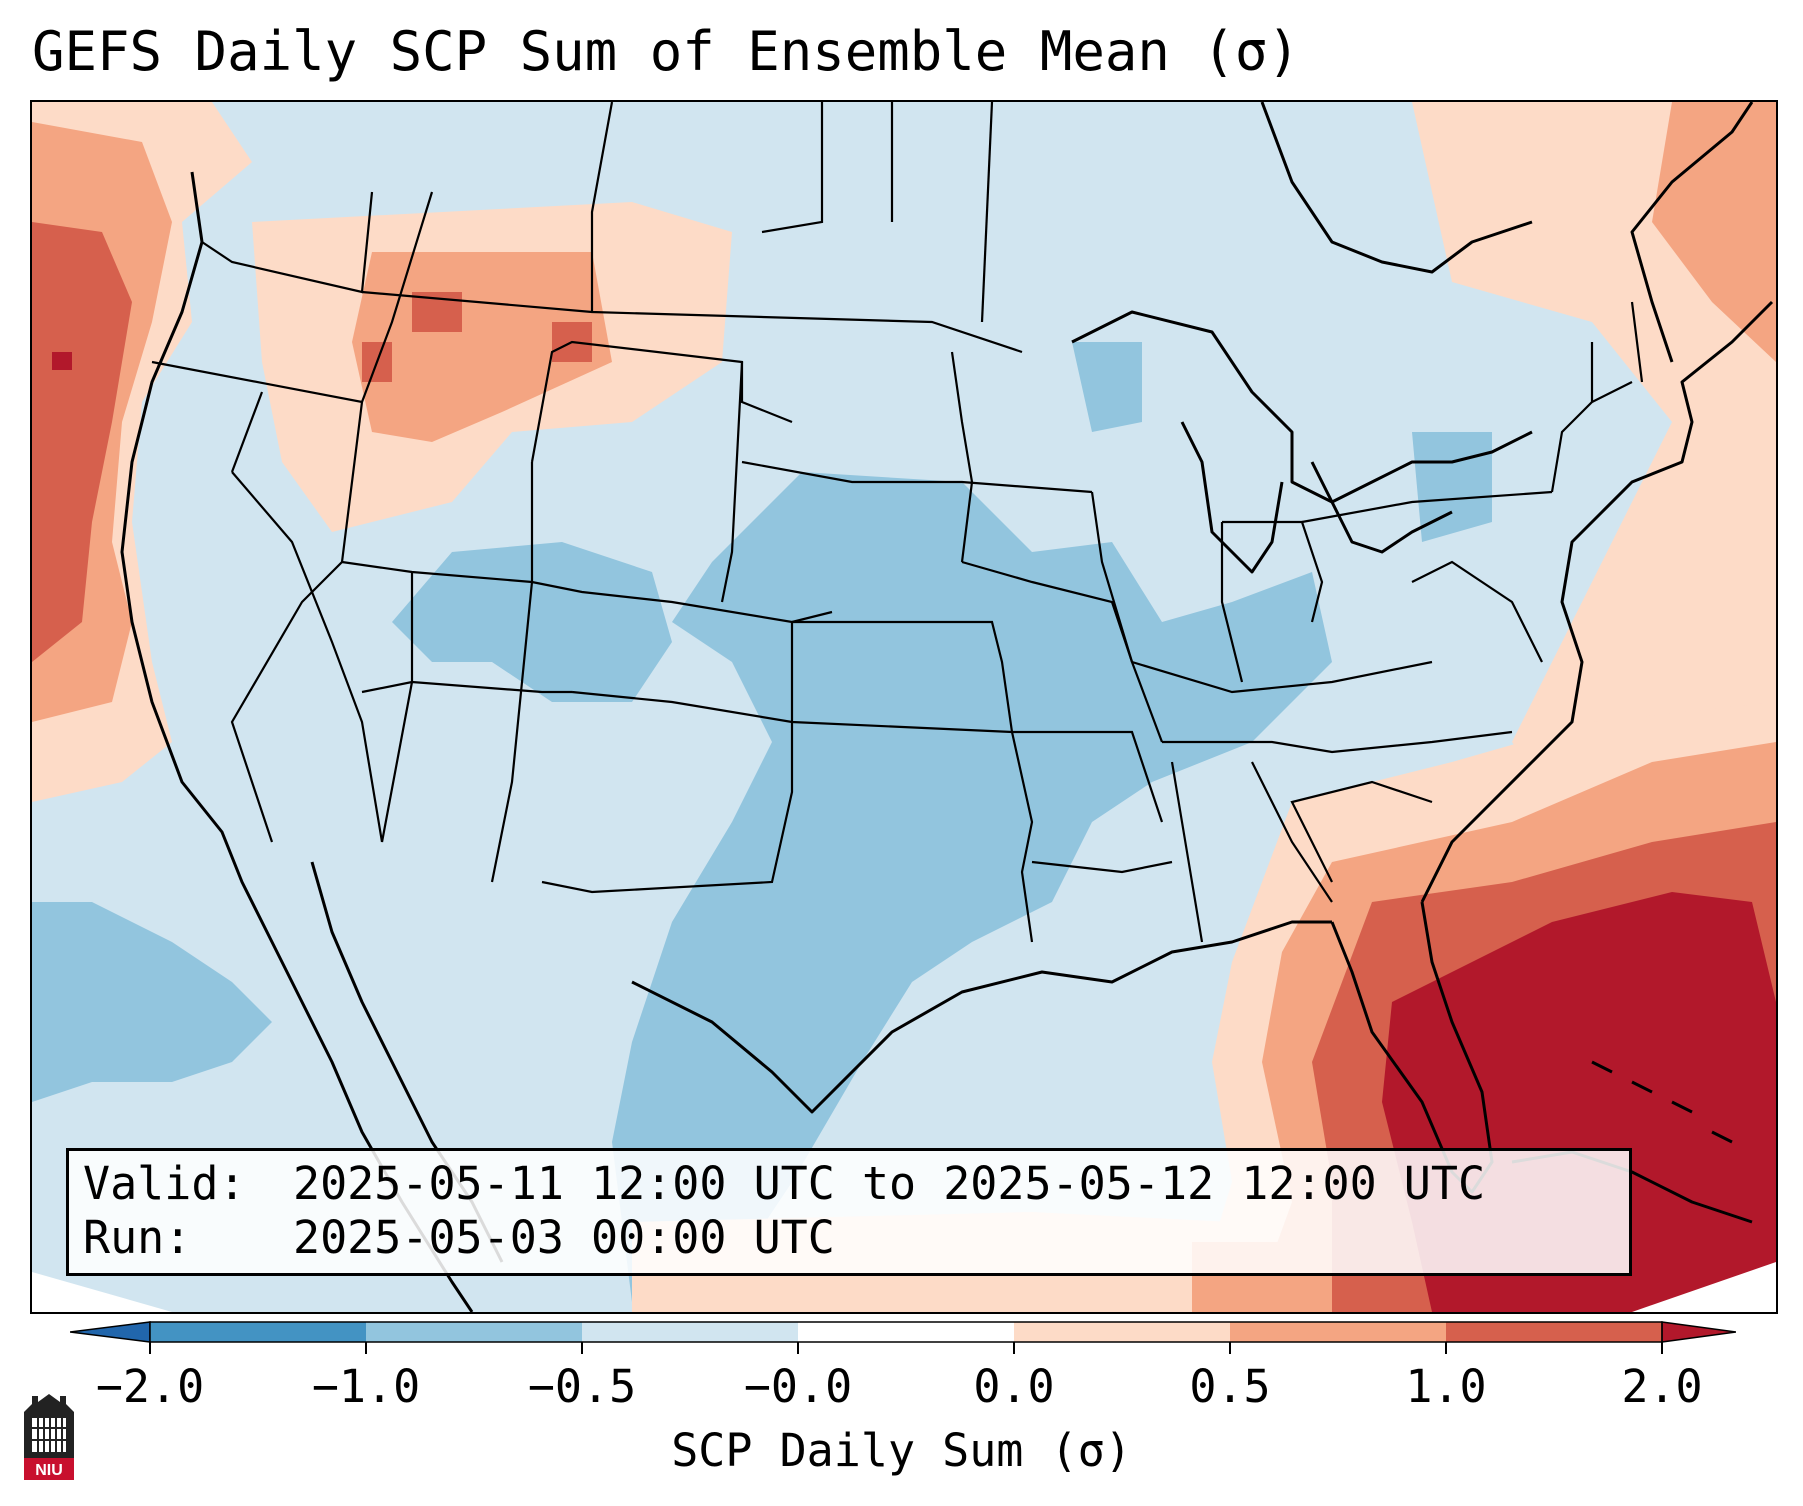 This screenshot has width=1803, height=1506. I want to click on colorbar-tick-label: 0.0, so click(1014, 1386).